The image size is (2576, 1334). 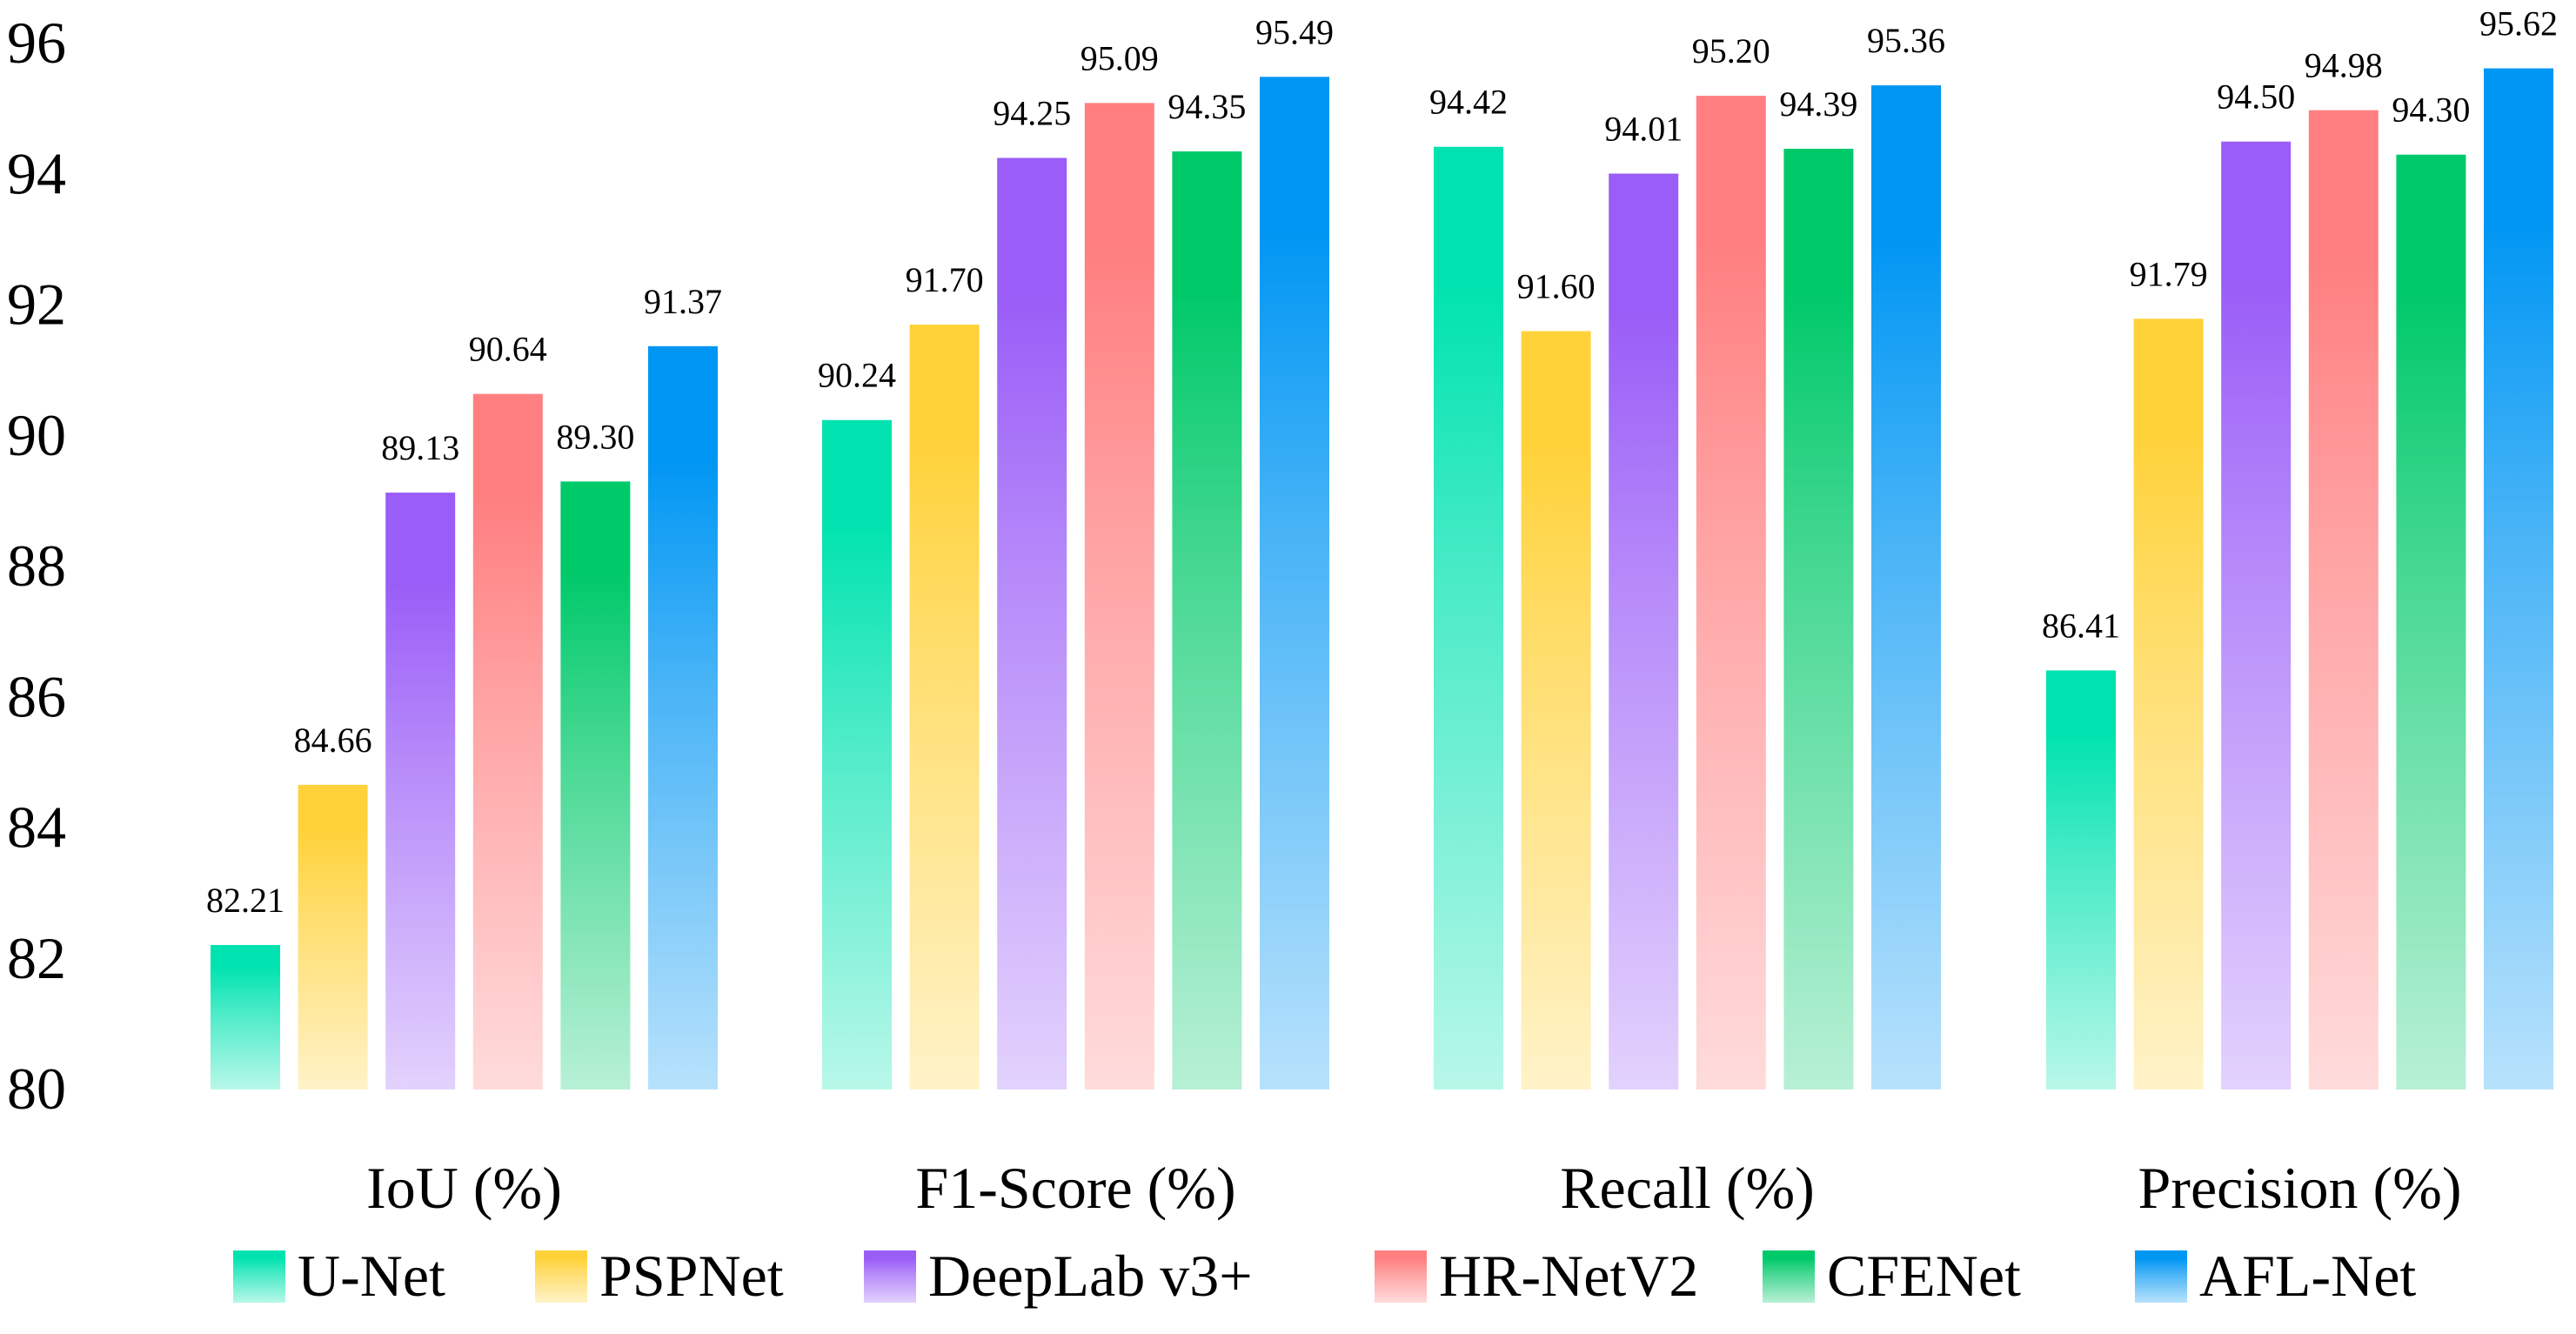 I want to click on category-label: Precision (%), so click(x=2299, y=1188).